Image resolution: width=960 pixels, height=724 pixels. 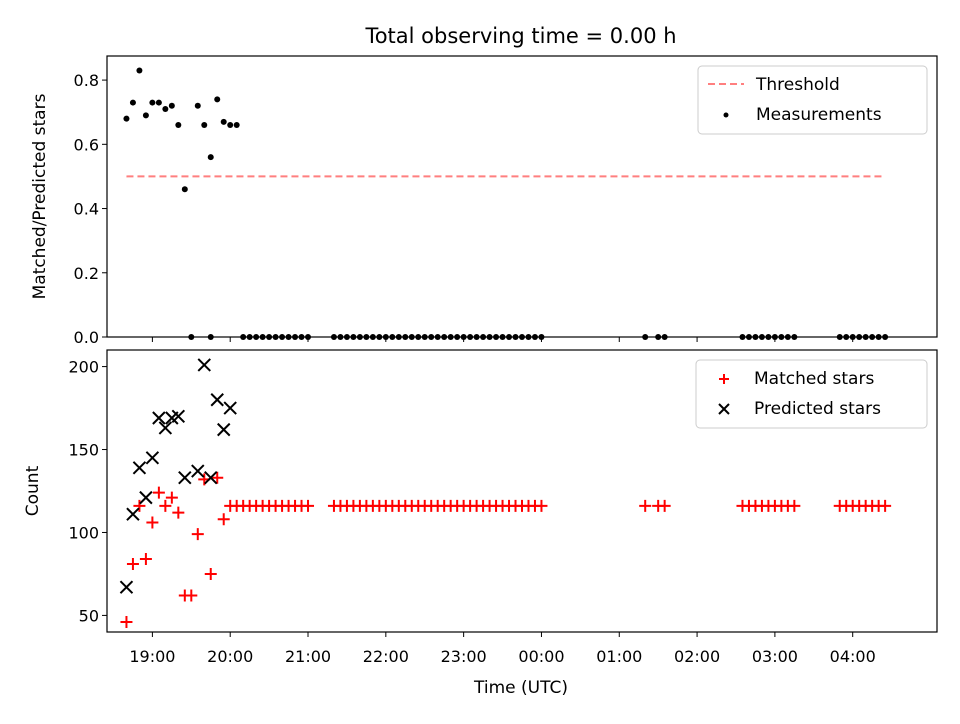 What do you see at coordinates (775, 656) in the screenshot?
I see `x-tick-label: 03:00` at bounding box center [775, 656].